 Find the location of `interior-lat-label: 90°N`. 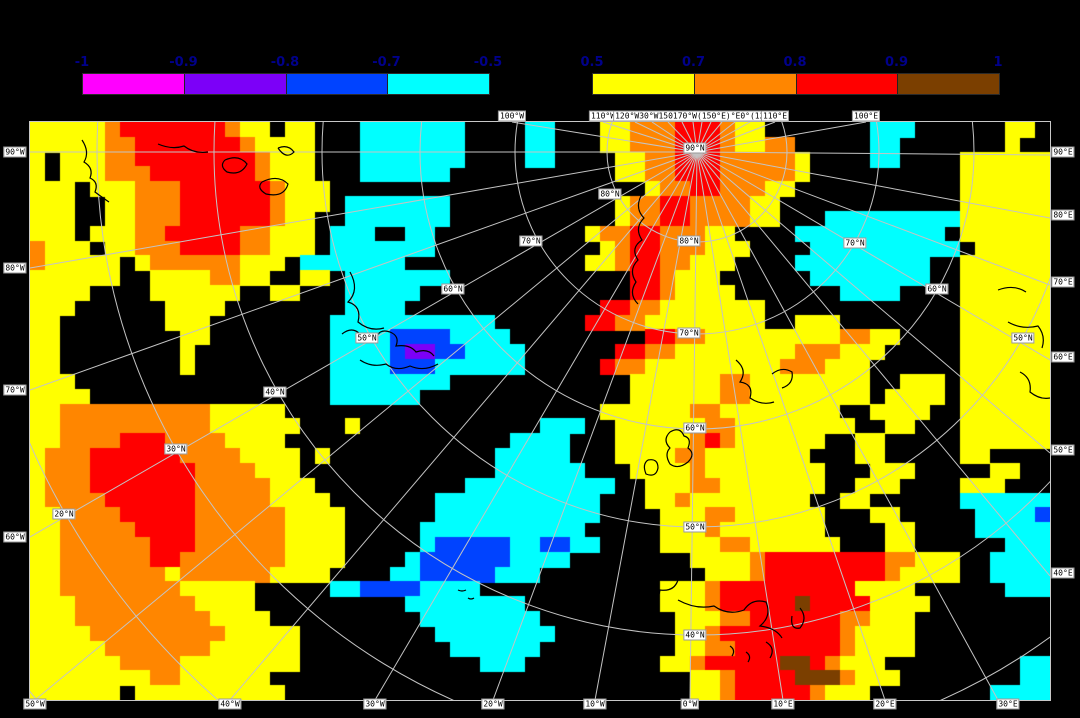

interior-lat-label: 90°N is located at coordinates (695, 148).